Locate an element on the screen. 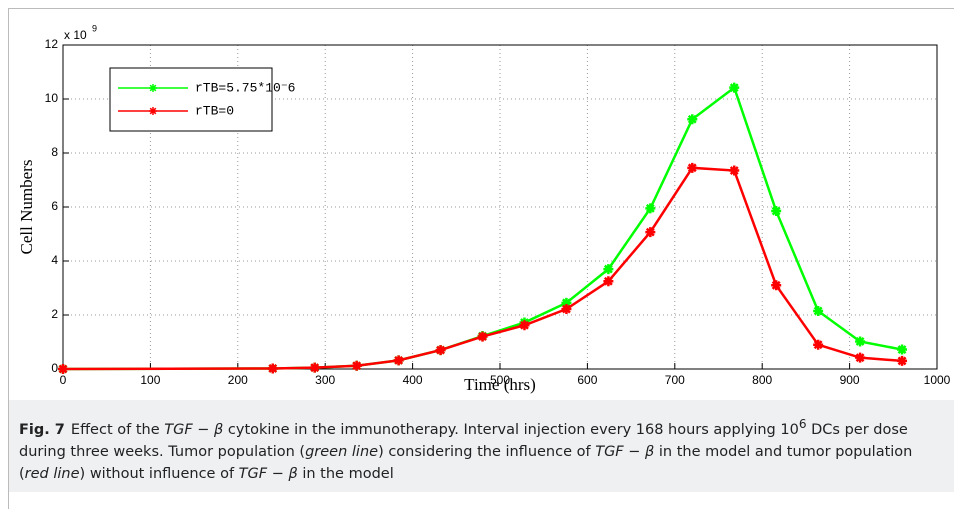 This screenshot has height=516, width=954. legend-label: rTB=5.75*10⁻6 is located at coordinates (245, 87).